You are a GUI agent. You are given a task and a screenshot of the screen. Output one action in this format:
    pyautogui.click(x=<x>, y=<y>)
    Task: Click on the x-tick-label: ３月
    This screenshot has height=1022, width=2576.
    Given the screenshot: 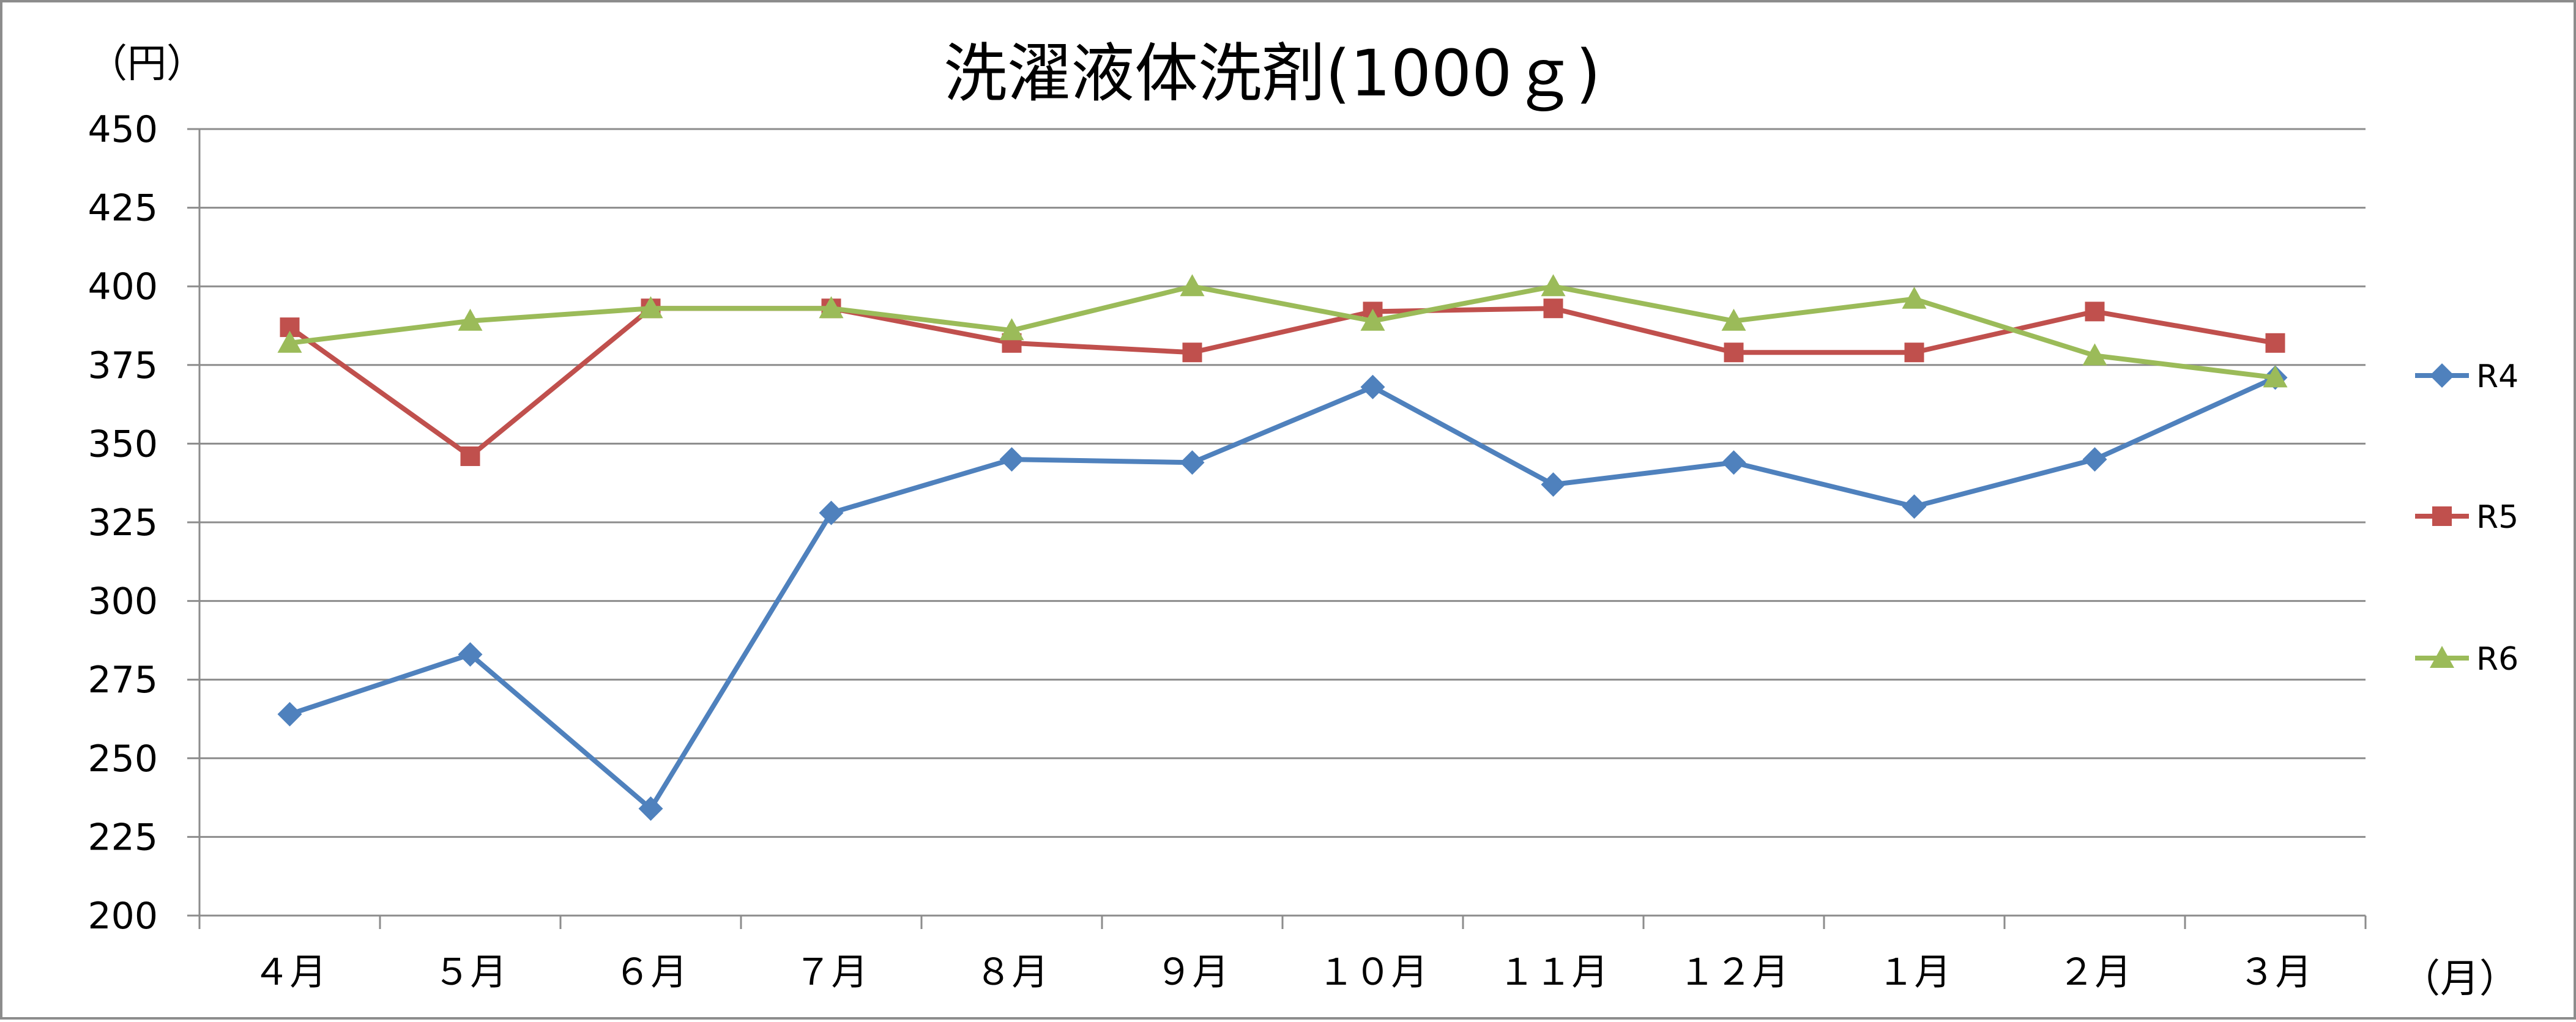 What is the action you would take?
    pyautogui.click(x=2276, y=972)
    